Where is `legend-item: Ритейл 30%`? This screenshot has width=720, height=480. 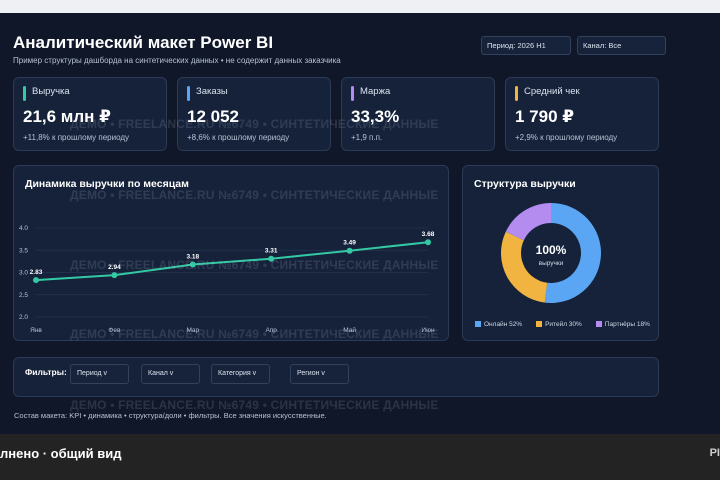 legend-item: Ритейл 30% is located at coordinates (559, 324).